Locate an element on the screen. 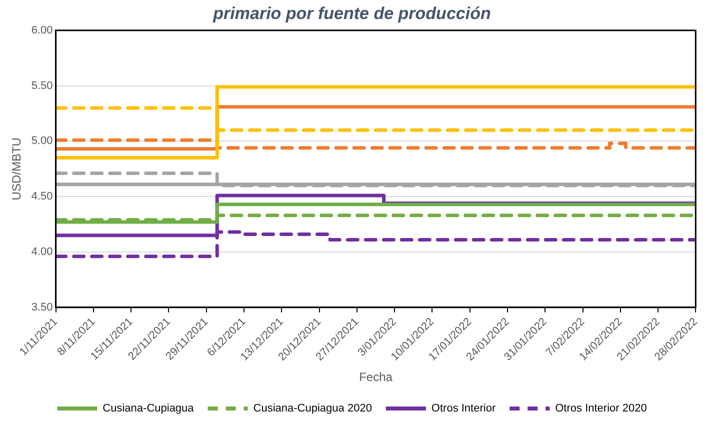 This screenshot has width=708, height=424. legend-label: Otros Interior 2020 is located at coordinates (601, 408).